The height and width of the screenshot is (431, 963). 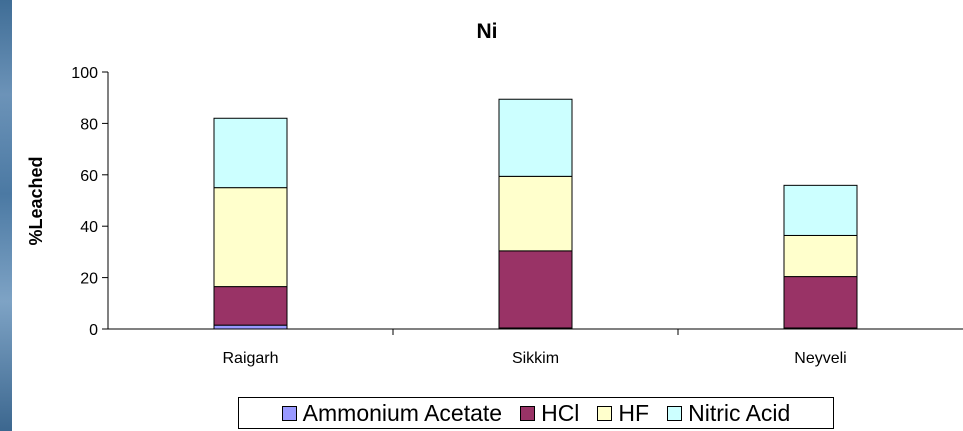 I want to click on legend-item-nitric-acid: Nitric Acid, so click(x=728, y=413).